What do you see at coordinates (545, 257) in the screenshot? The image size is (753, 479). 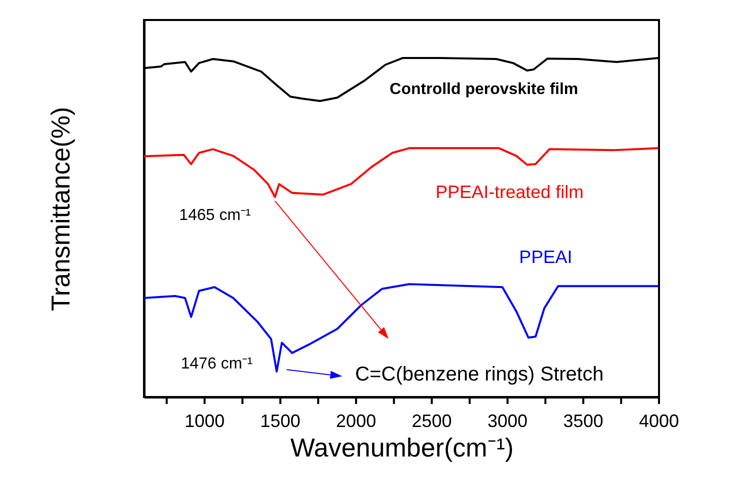 I see `series-label: PPEAI` at bounding box center [545, 257].